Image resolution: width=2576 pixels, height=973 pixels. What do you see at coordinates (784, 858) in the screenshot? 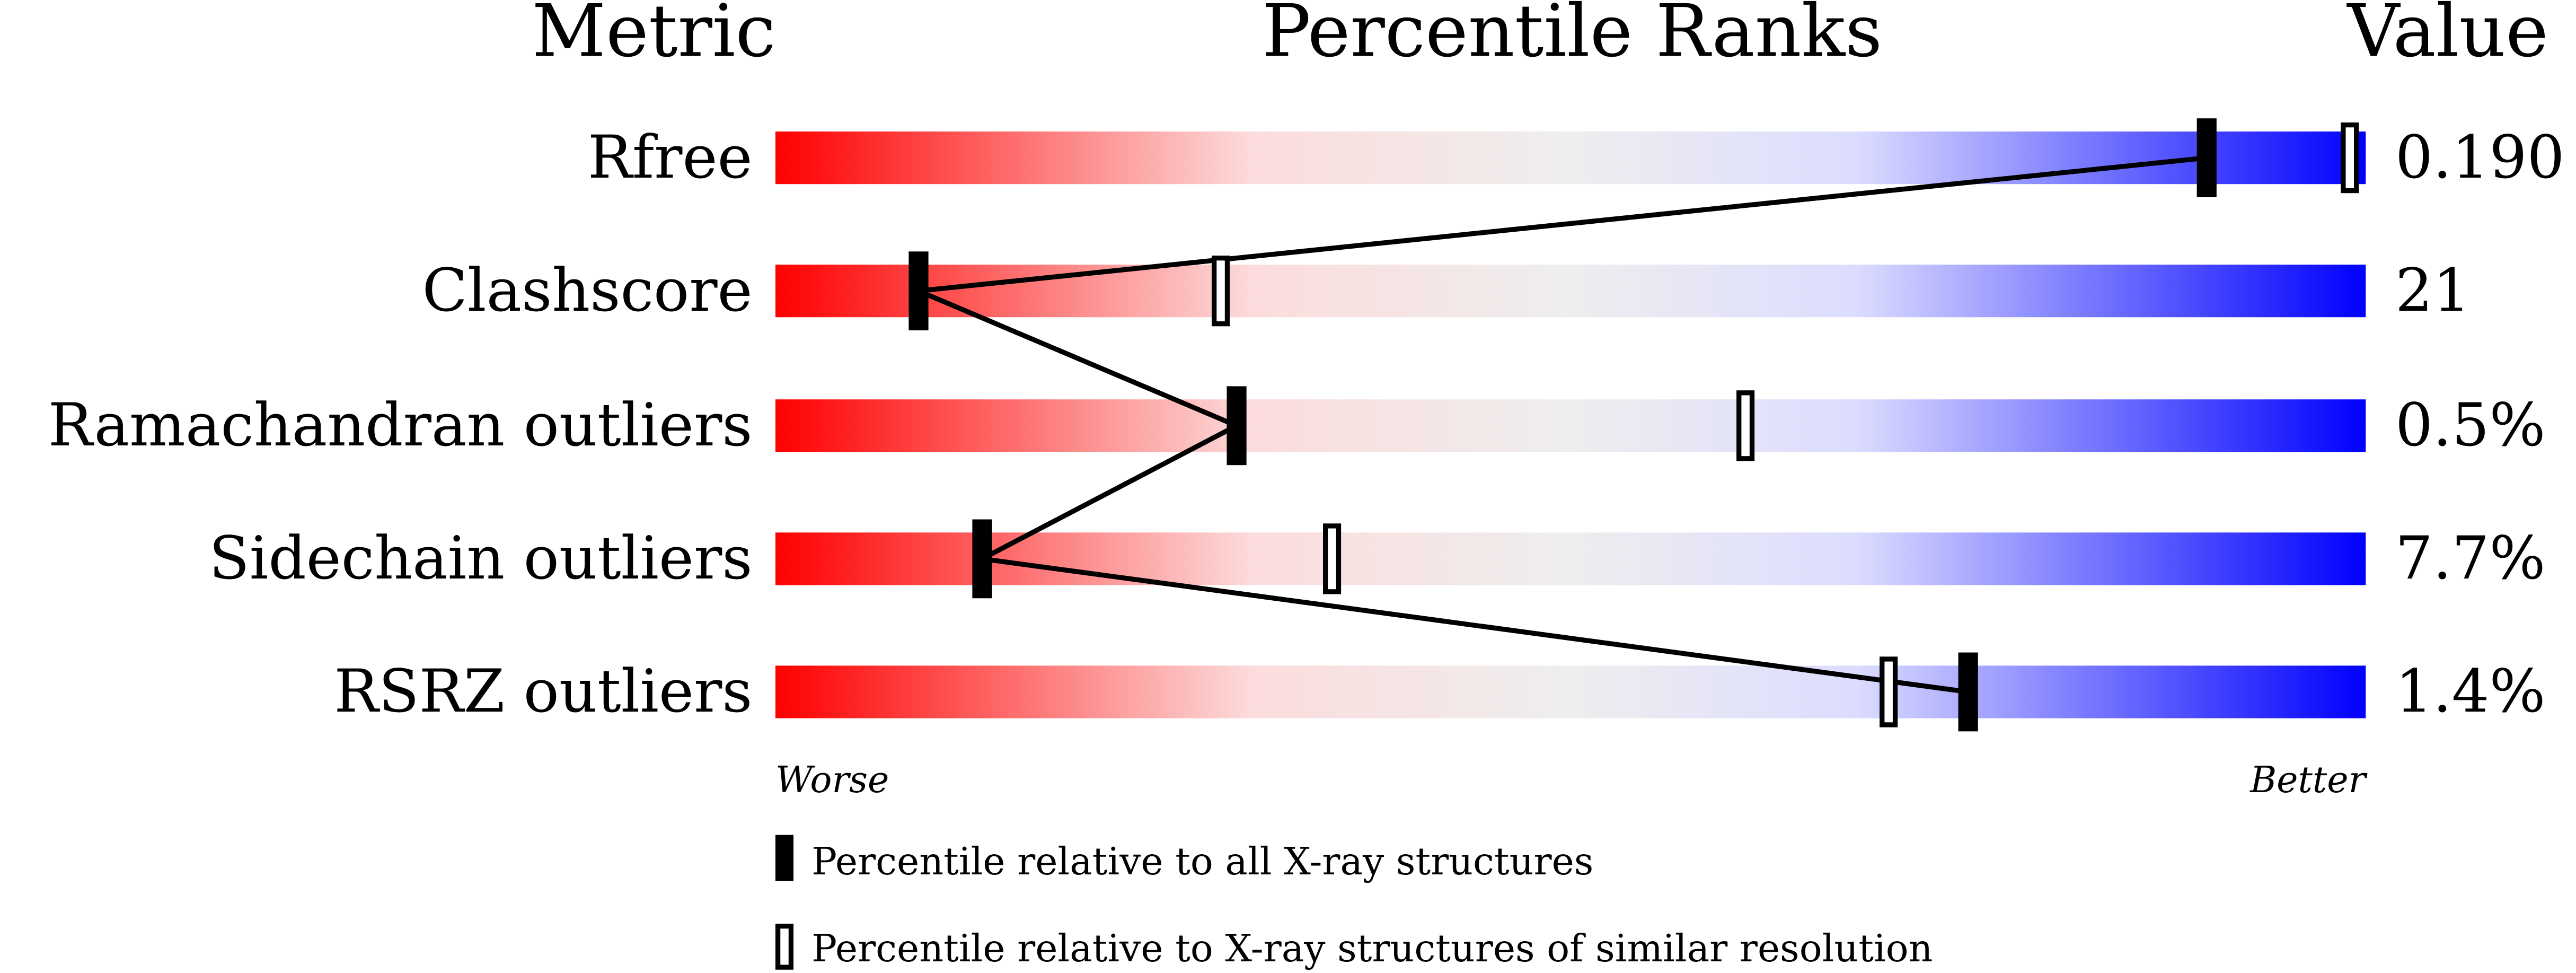
I see `legend-filled-marker-icon` at bounding box center [784, 858].